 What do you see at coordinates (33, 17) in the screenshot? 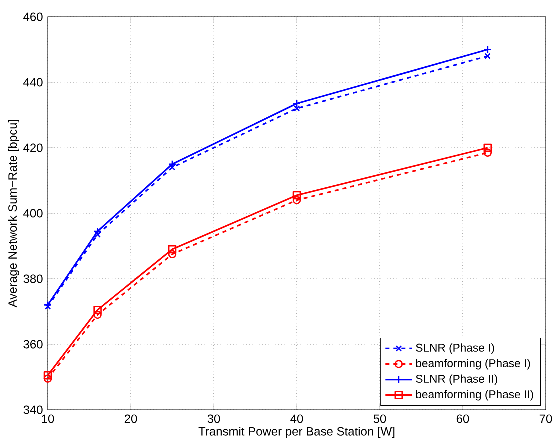
I see `y-tick-label: 460` at bounding box center [33, 17].